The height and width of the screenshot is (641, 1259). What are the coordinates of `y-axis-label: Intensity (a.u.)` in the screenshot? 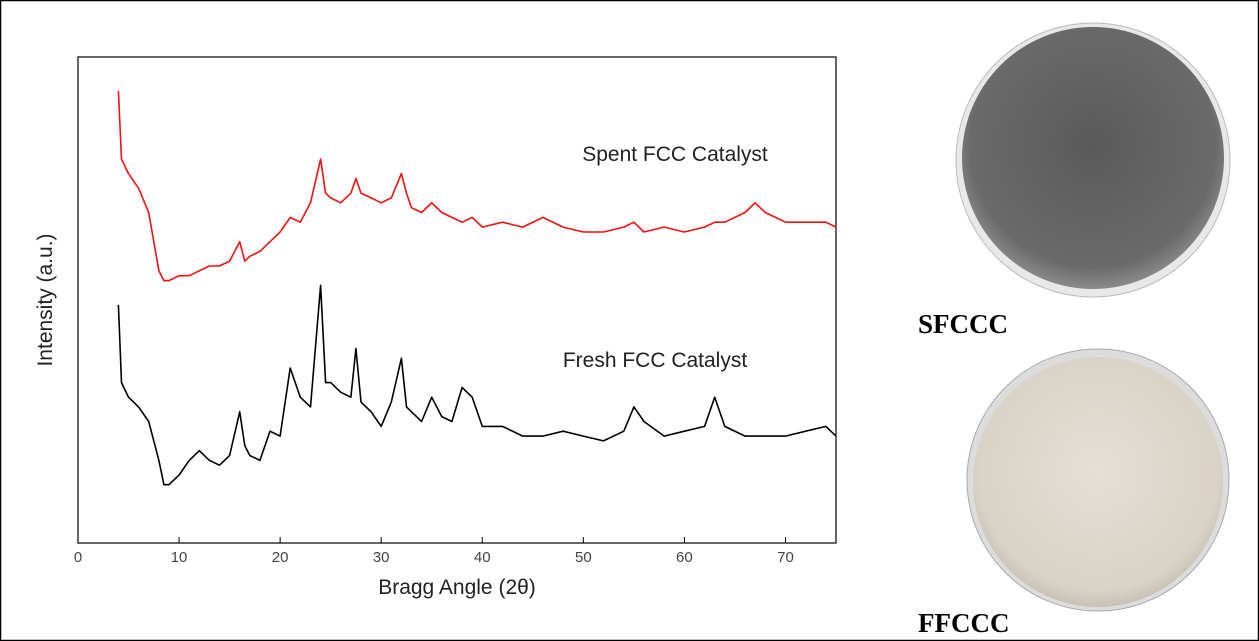 It's located at (45, 299).